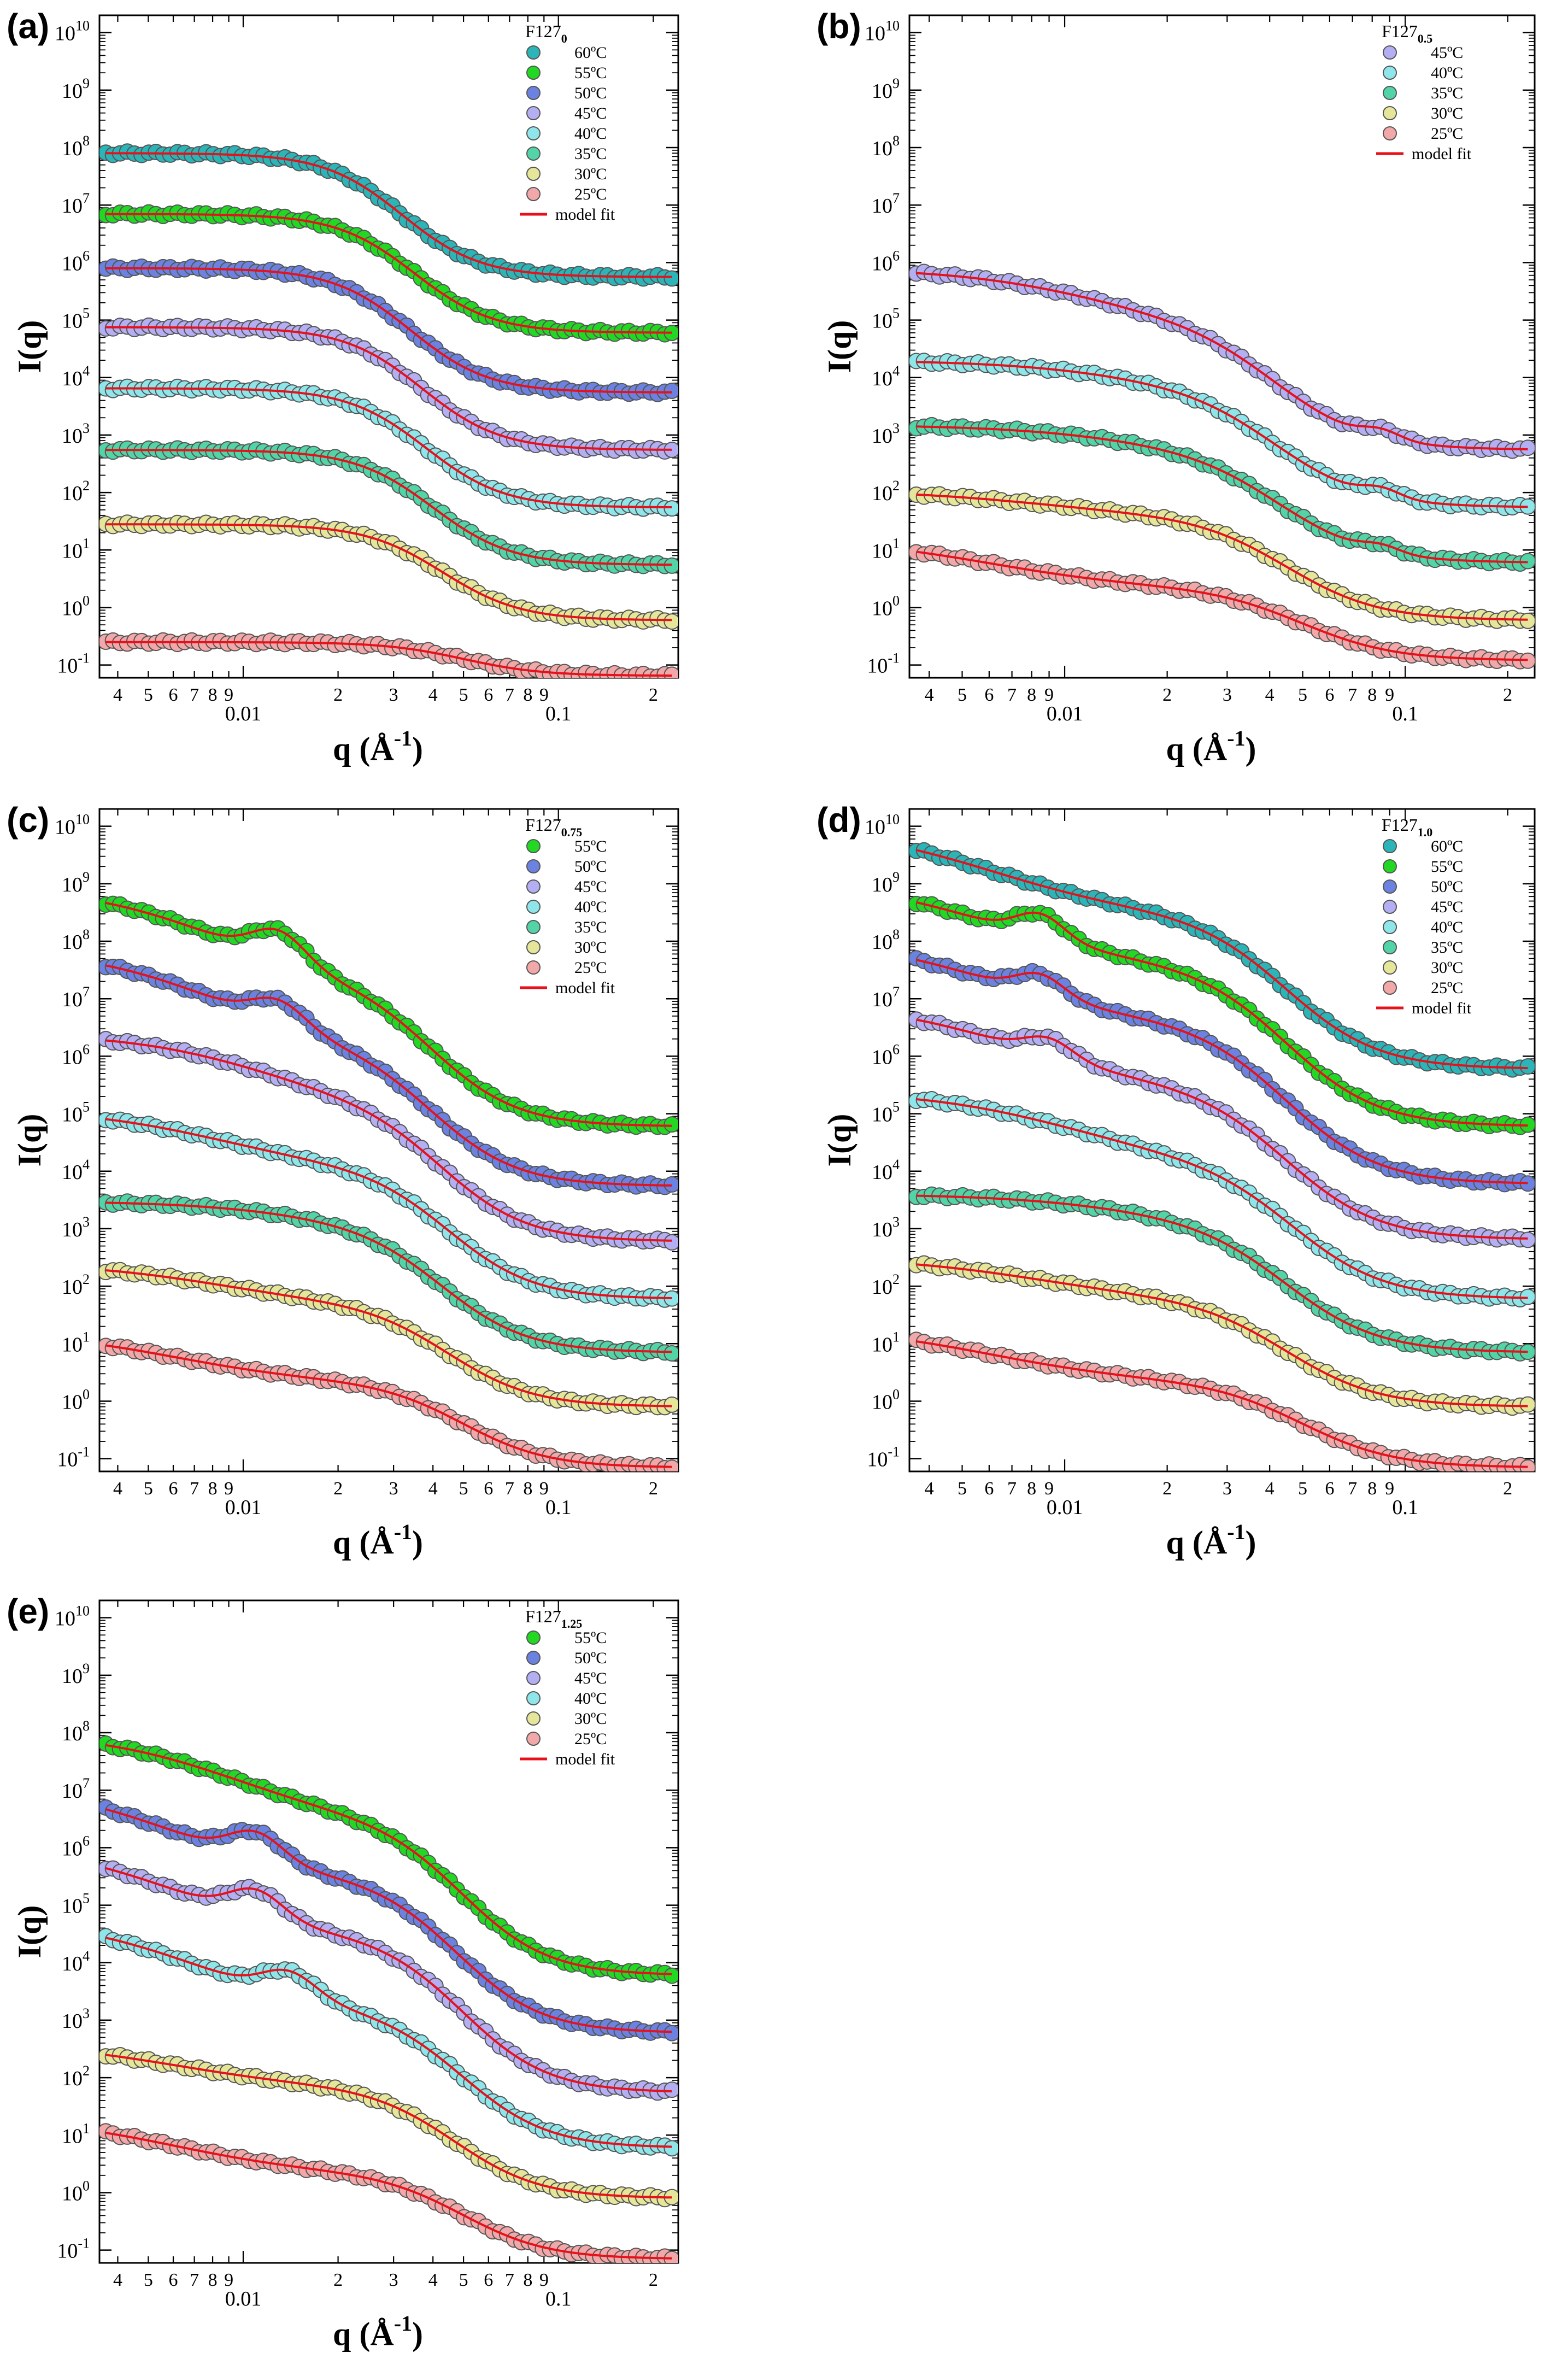 The height and width of the screenshot is (2358, 1568). Describe the element at coordinates (28, 26) in the screenshot. I see `panel-label: (a)` at that location.